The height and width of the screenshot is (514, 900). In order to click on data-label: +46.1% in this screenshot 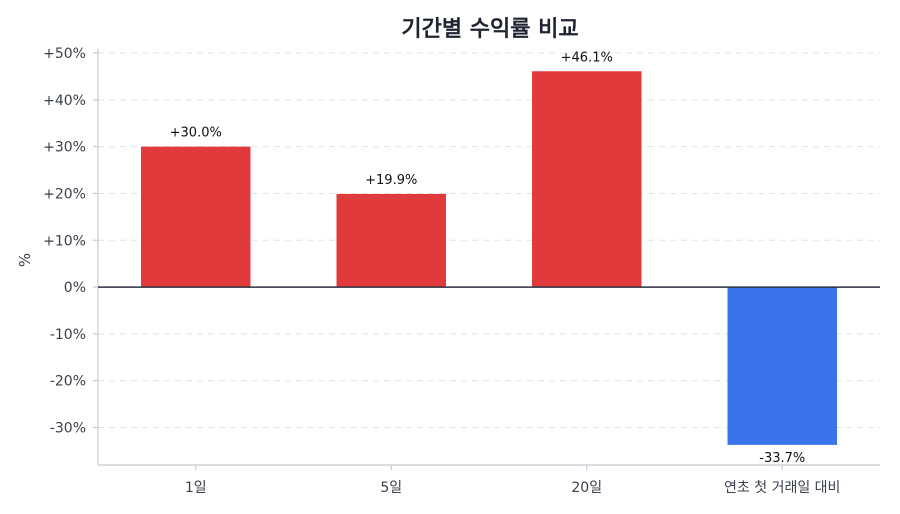, I will do `click(587, 57)`.